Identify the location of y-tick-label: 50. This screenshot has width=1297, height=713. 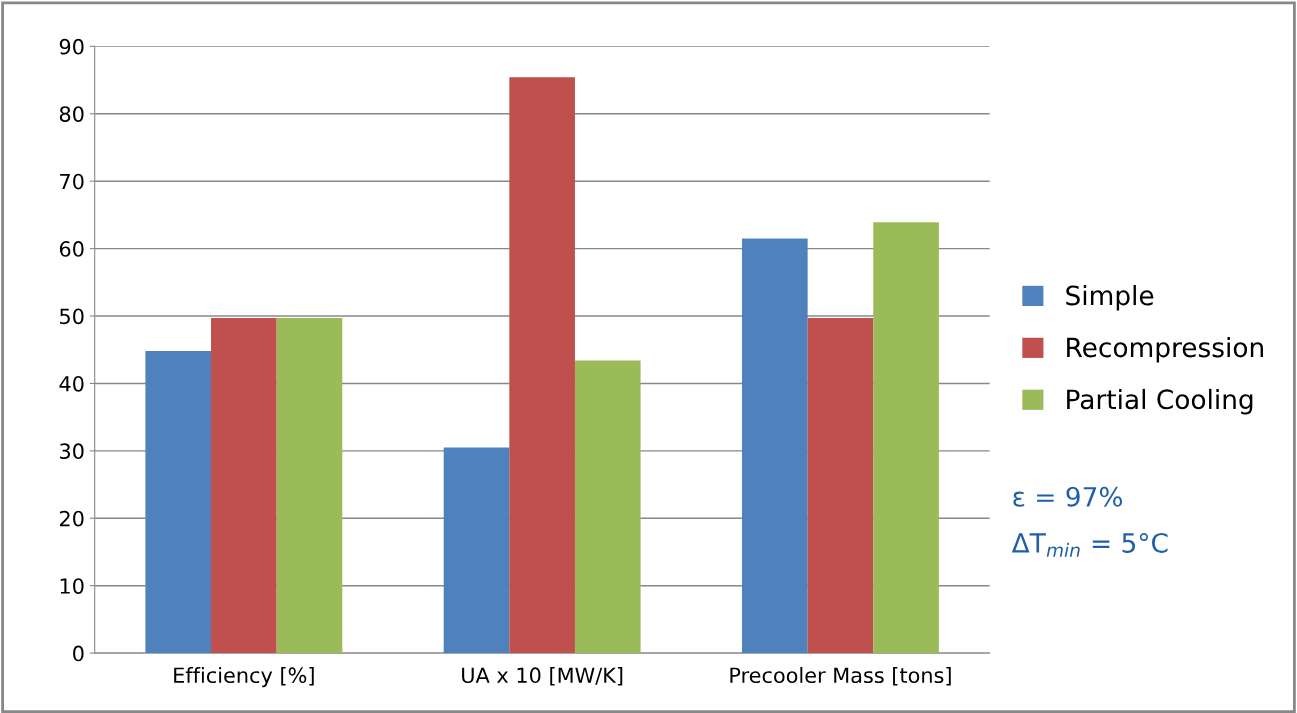
(72, 316).